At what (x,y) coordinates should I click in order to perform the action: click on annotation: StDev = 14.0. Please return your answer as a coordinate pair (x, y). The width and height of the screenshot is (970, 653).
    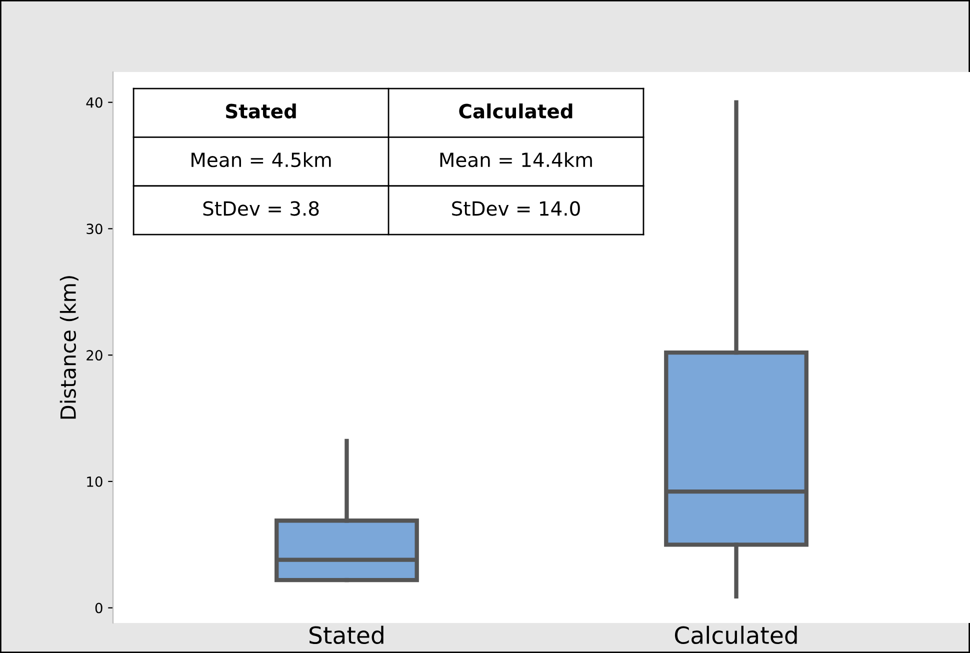
    Looking at the image, I should click on (516, 208).